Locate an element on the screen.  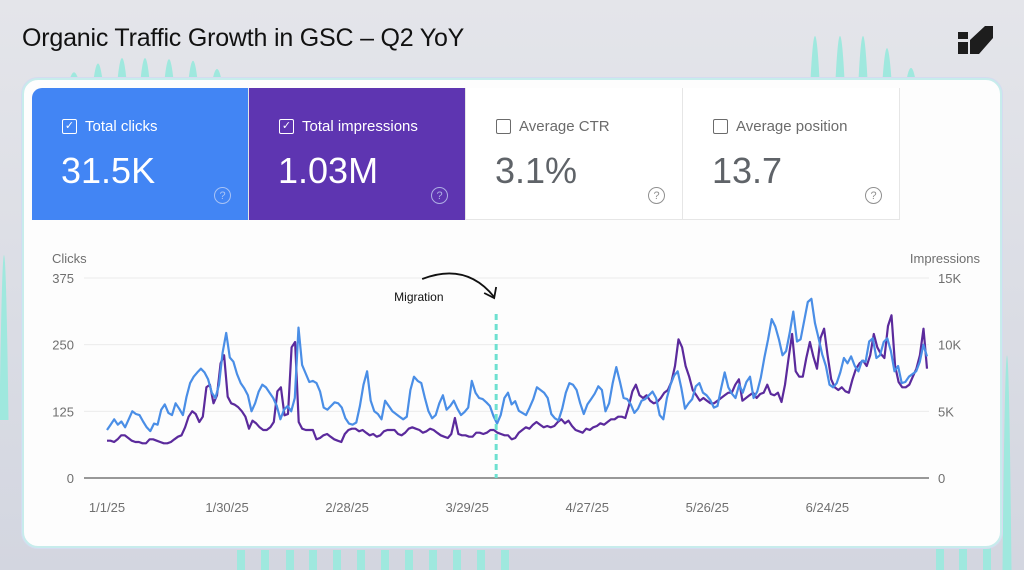
metric-value: 3.1% is located at coordinates (536, 170).